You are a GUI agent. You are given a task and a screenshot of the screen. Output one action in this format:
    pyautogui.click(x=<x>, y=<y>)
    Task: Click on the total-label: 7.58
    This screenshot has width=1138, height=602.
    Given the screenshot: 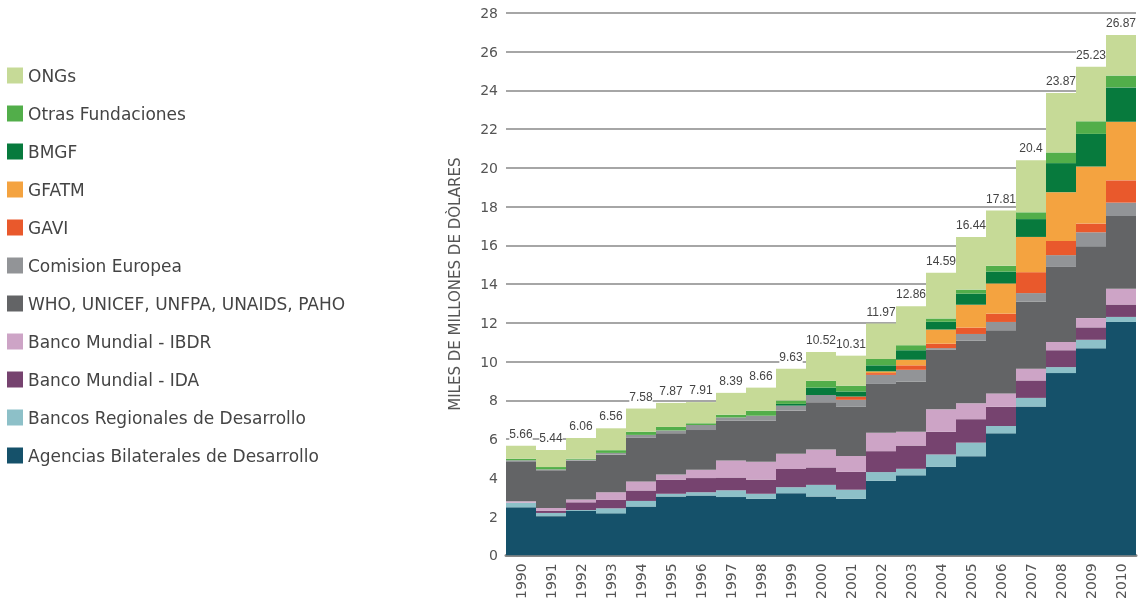 What is the action you would take?
    pyautogui.click(x=641, y=396)
    